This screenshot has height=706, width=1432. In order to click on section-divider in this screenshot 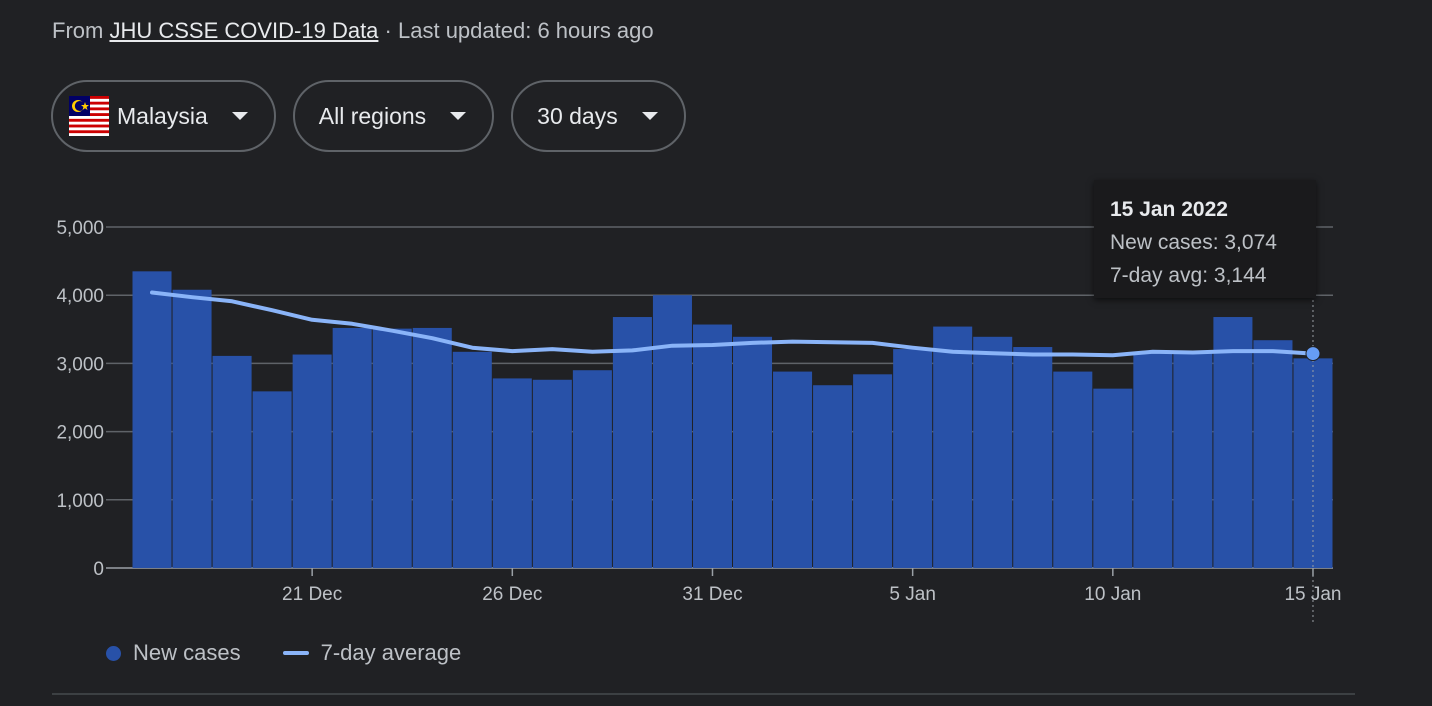, I will do `click(703, 694)`.